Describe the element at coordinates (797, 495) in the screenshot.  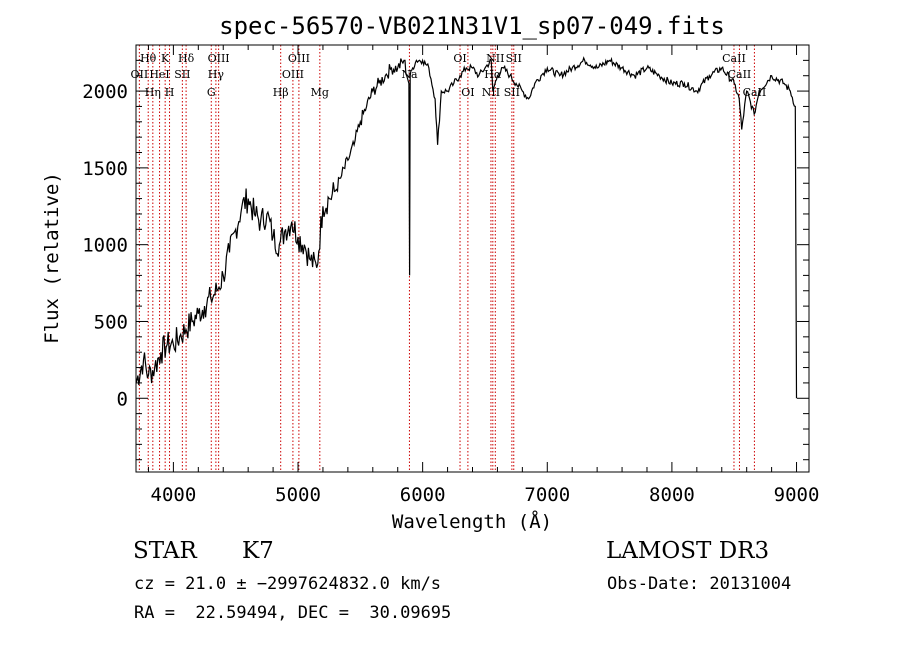
I see `x-tick-label: 9000` at that location.